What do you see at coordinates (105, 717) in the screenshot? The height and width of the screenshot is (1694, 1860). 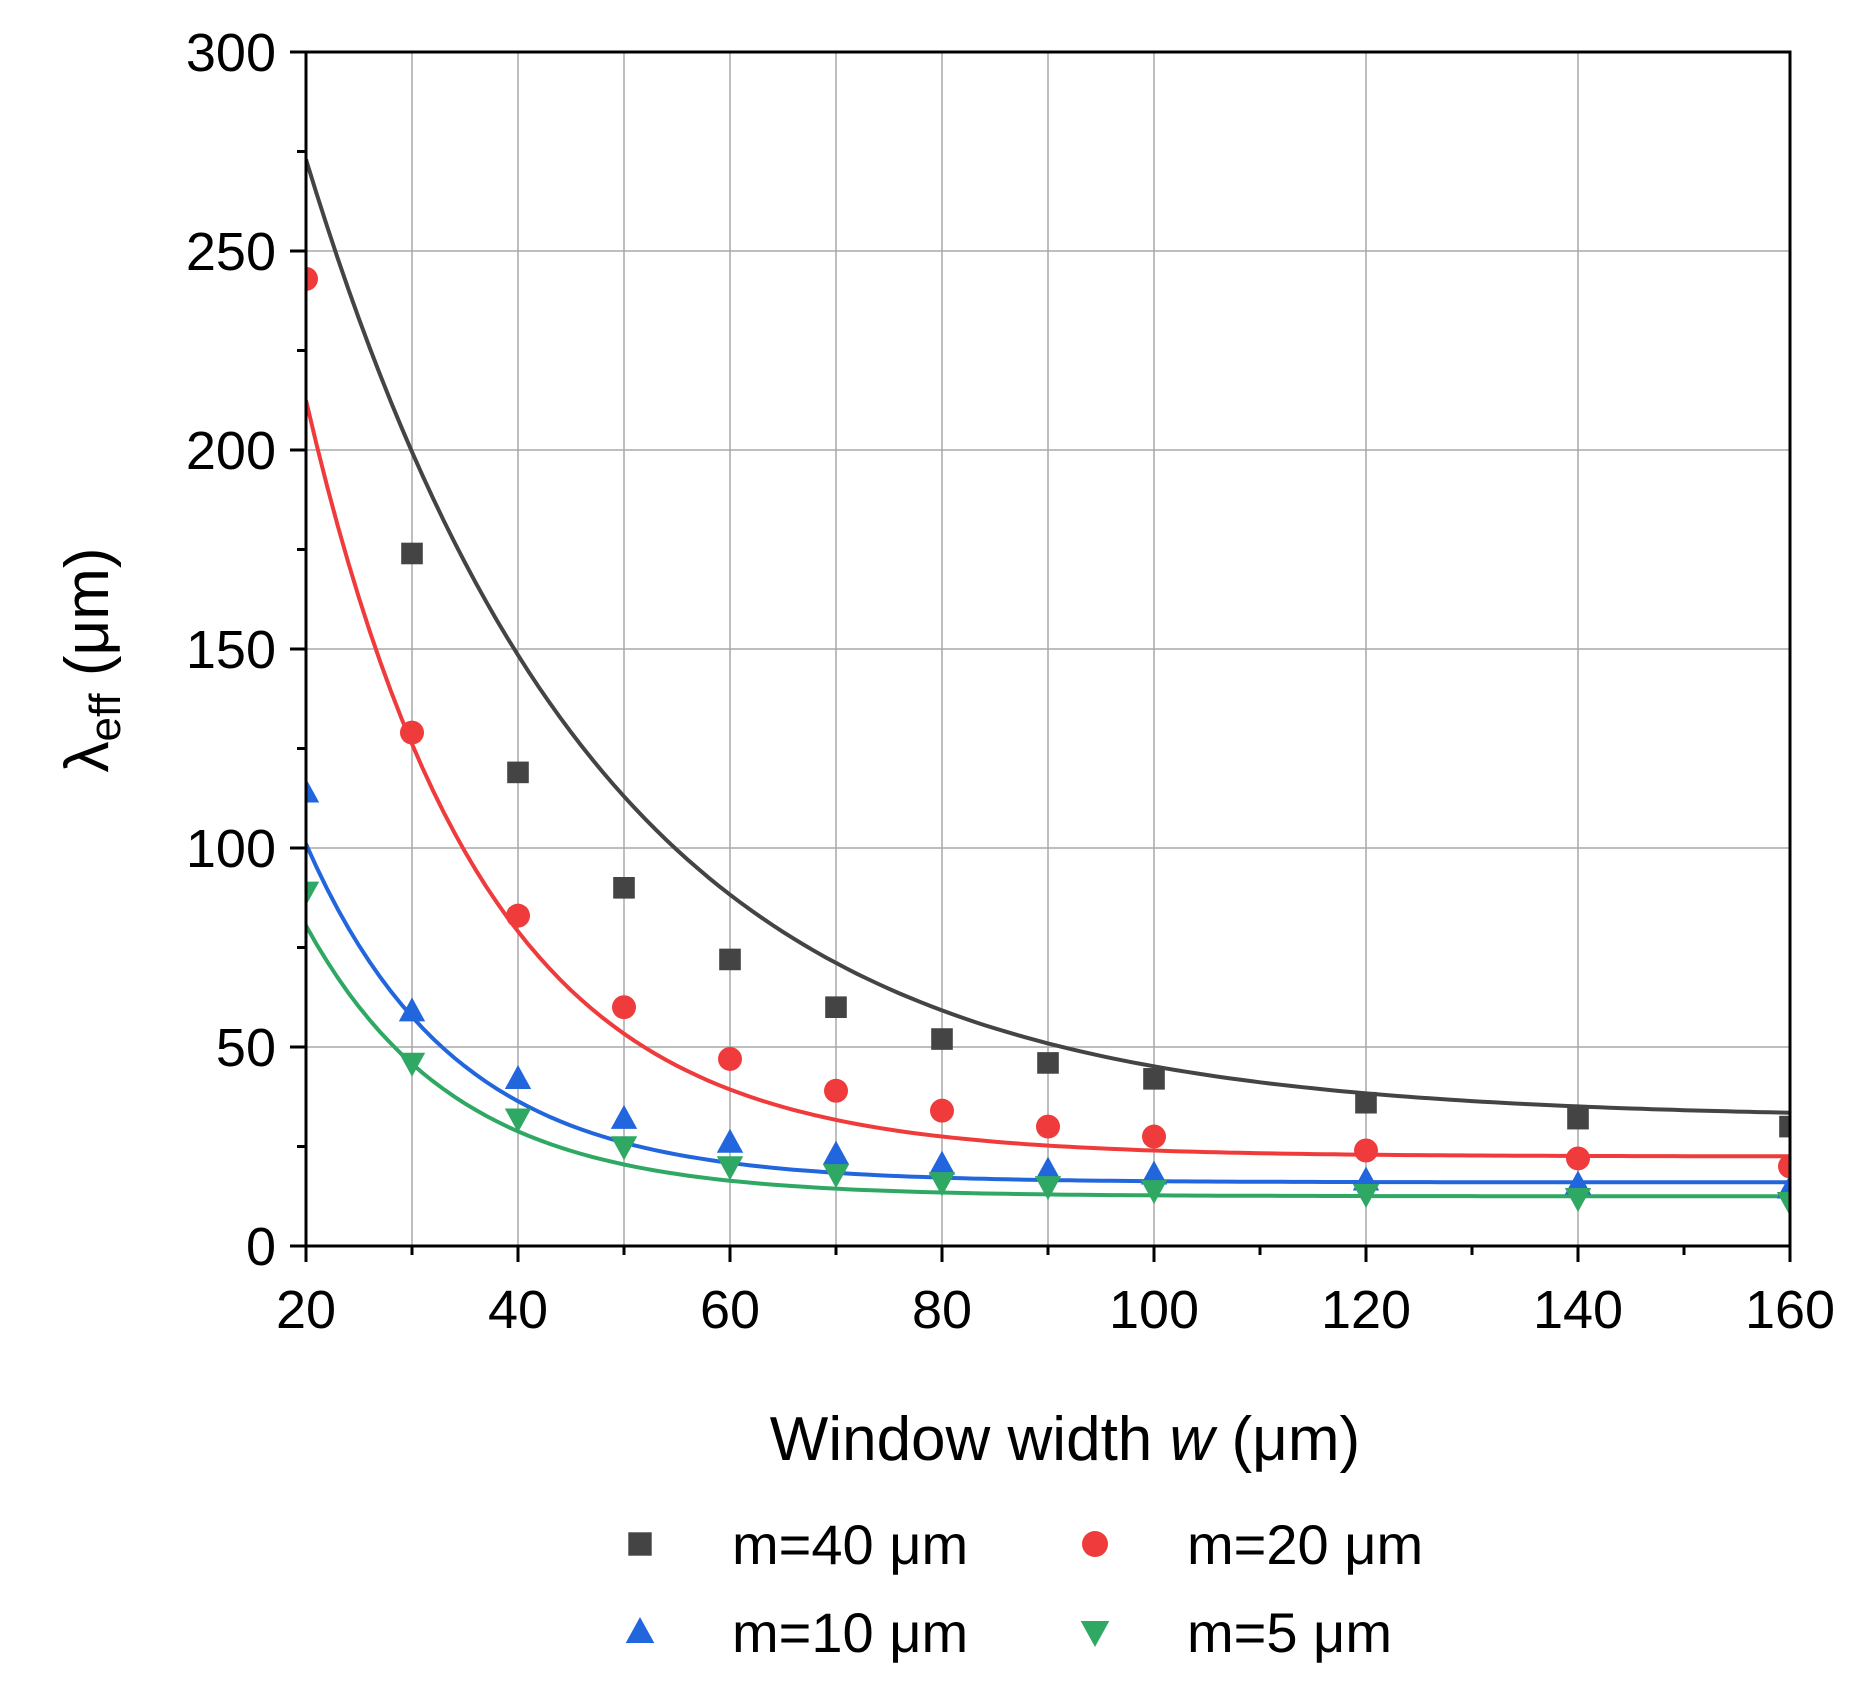 I see `y-axis-subscript: eff` at bounding box center [105, 717].